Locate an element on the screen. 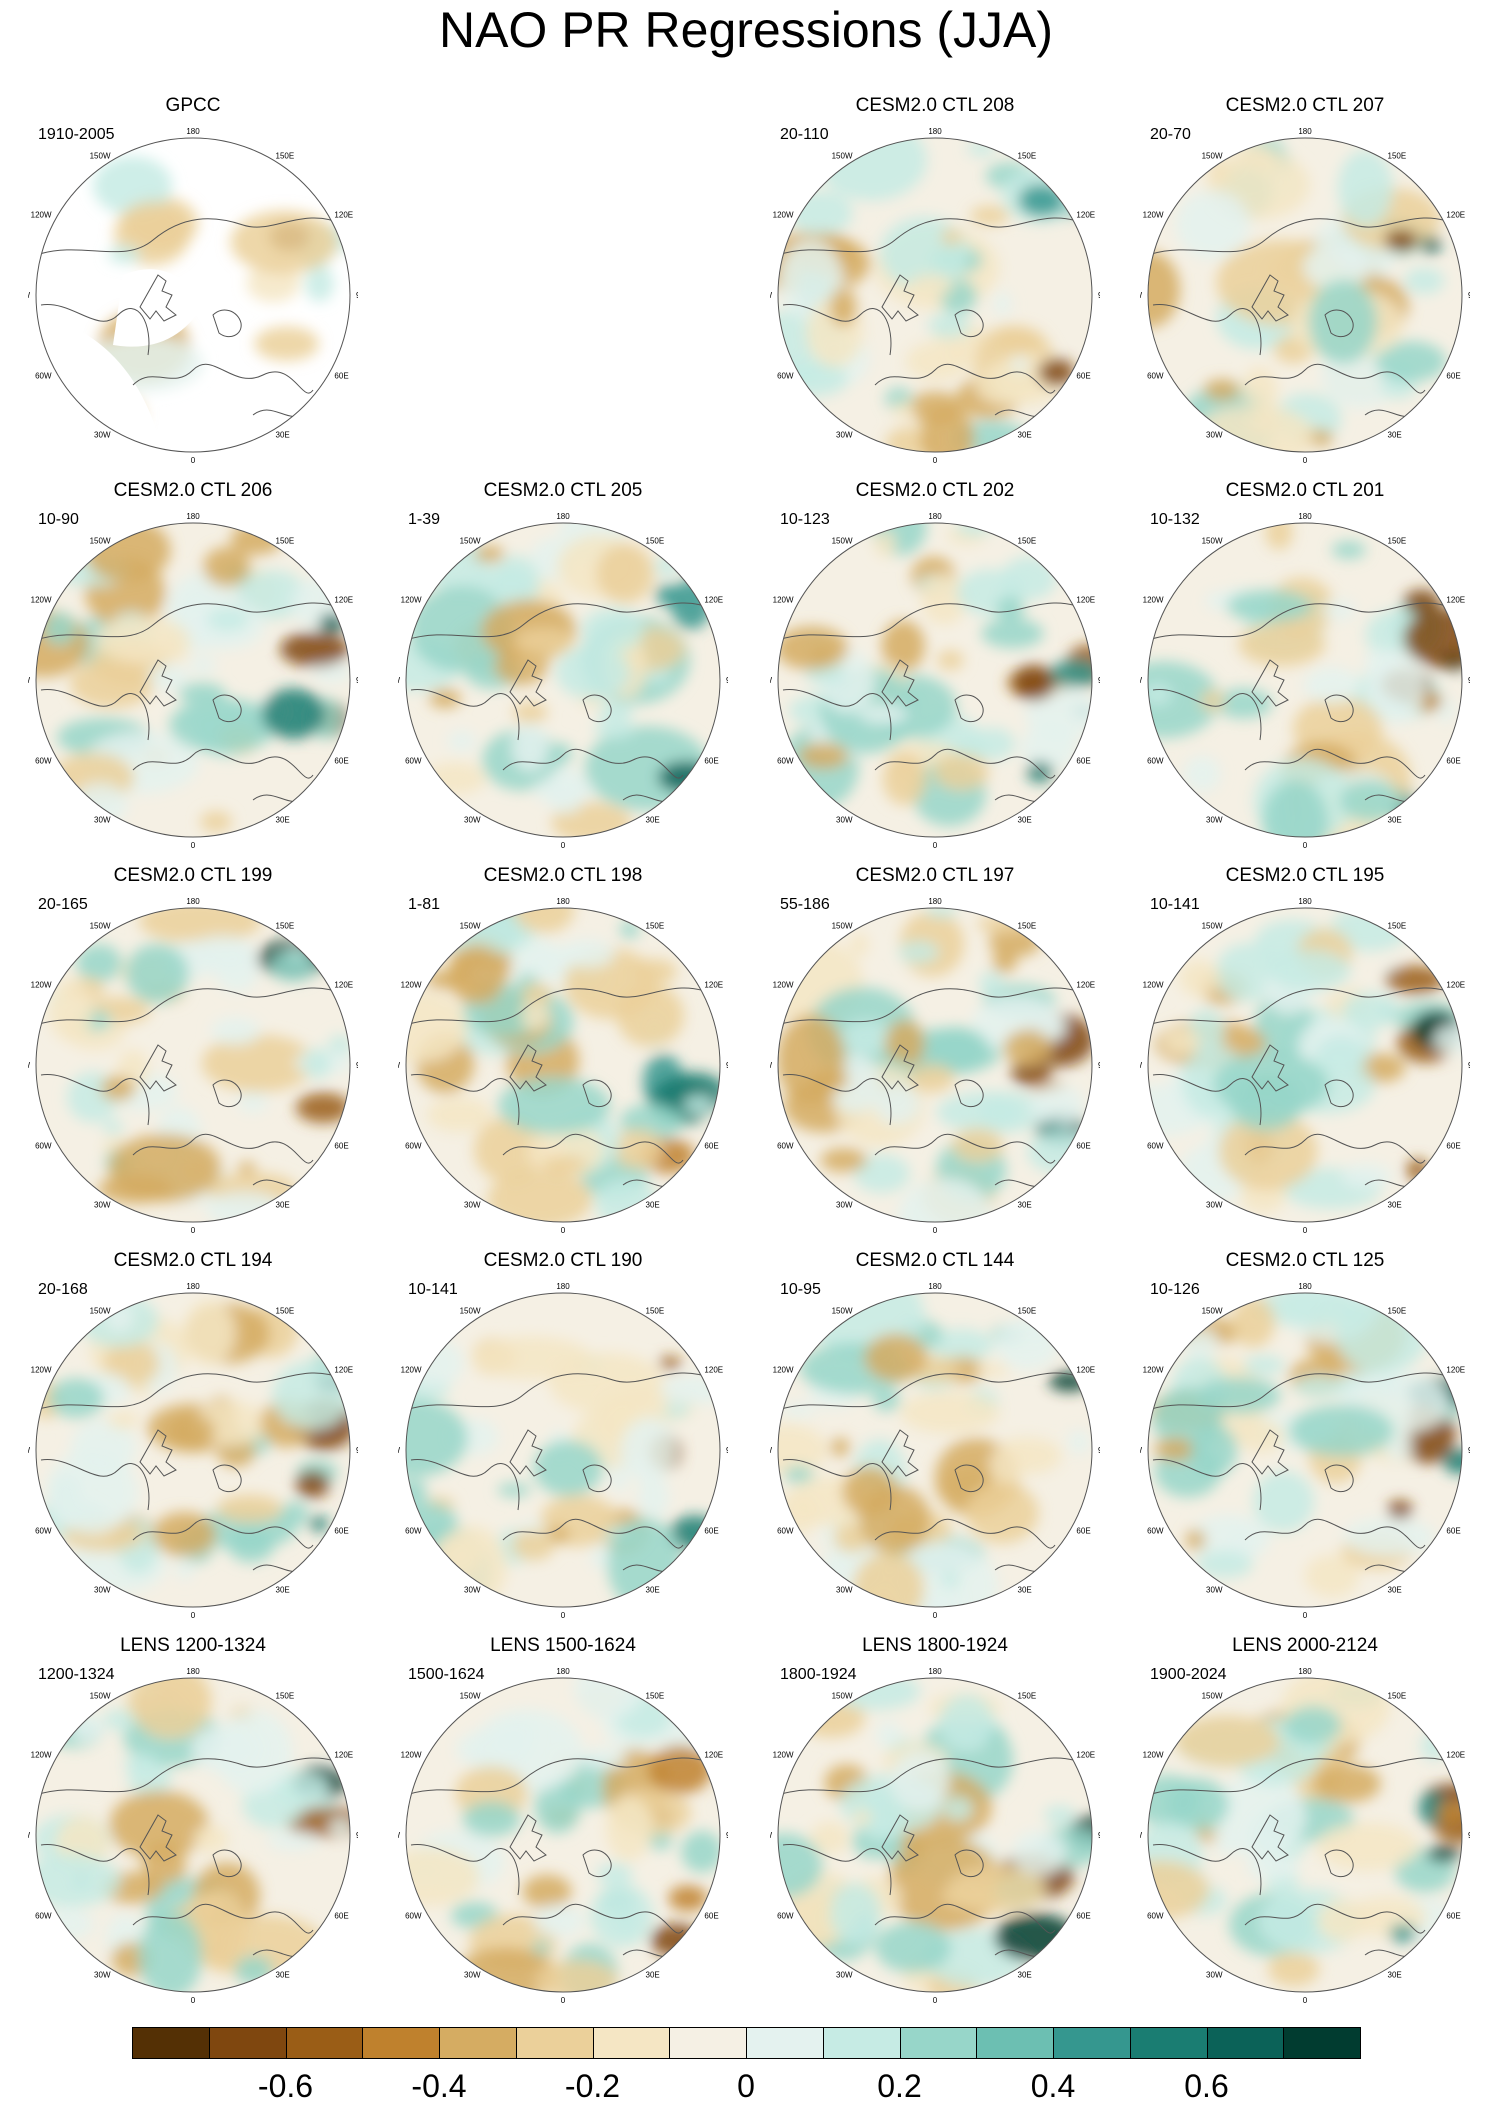 Image resolution: width=1492 pixels, height=2107 pixels. panel-title: CESM2.0 CTL 208 is located at coordinates (935, 105).